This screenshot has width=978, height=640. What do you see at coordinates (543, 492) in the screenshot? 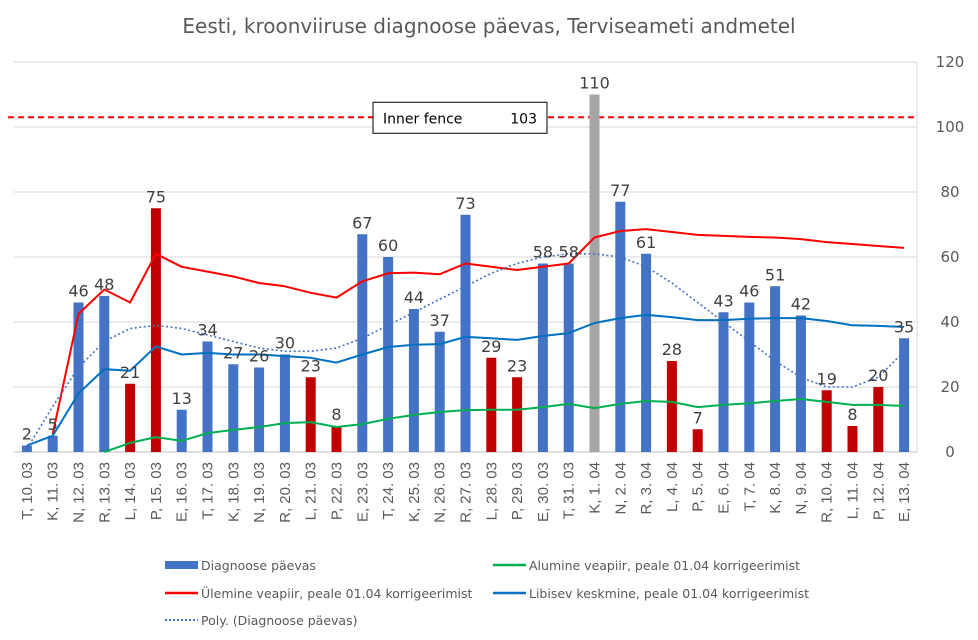
I see `x-tick-label: E, 30. 03` at bounding box center [543, 492].